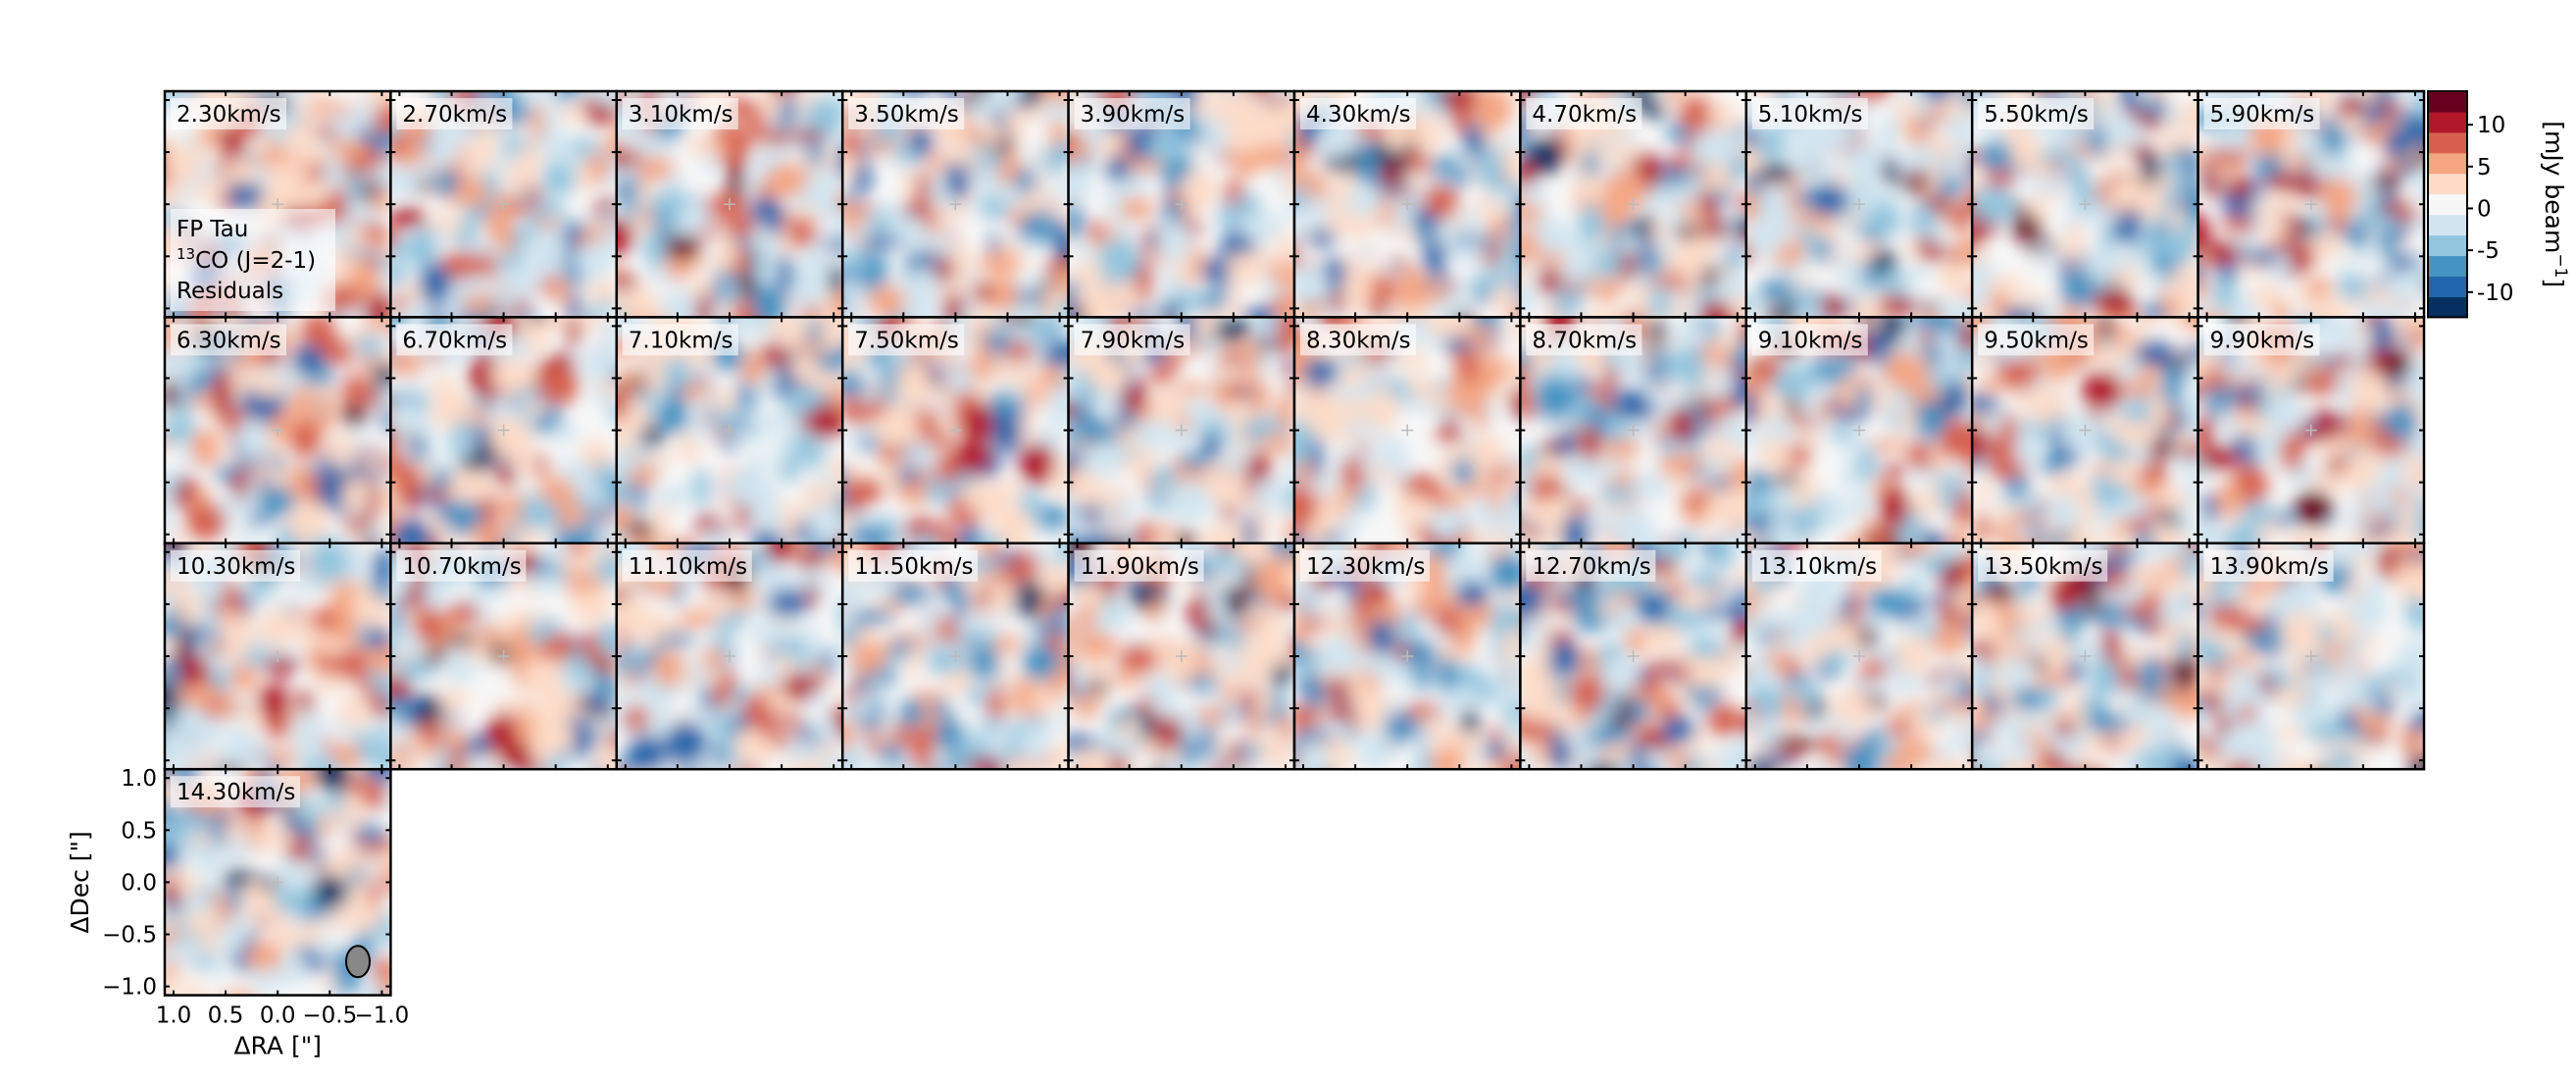 The height and width of the screenshot is (1079, 2576). What do you see at coordinates (1817, 567) in the screenshot?
I see `channel-velocity-label: 13.10km/s` at bounding box center [1817, 567].